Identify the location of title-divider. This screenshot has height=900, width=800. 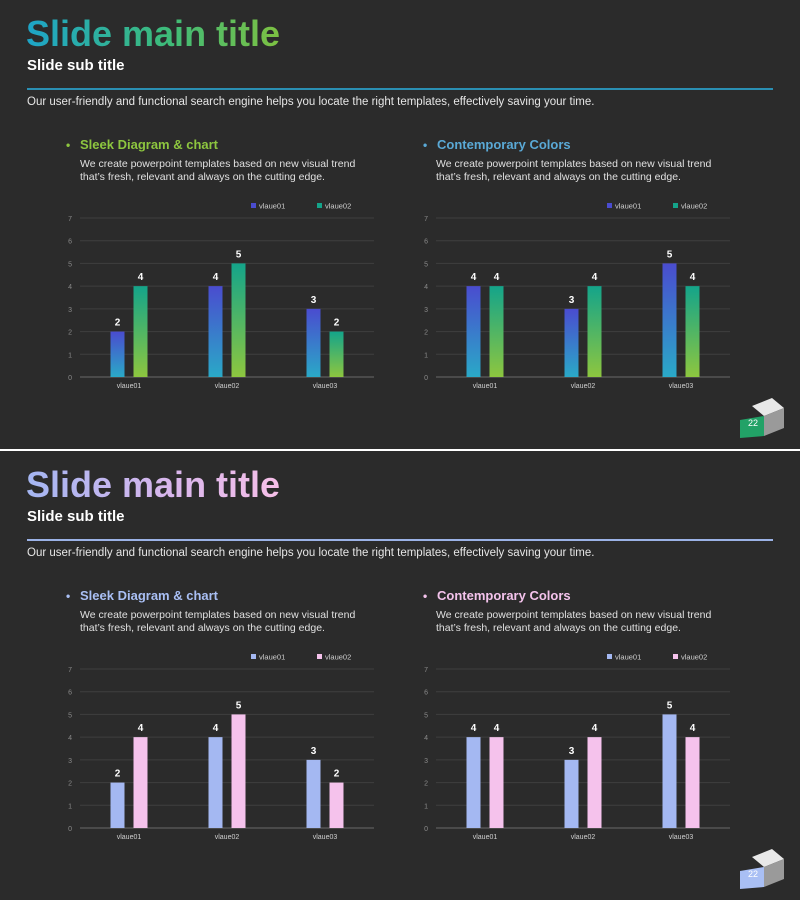
(400, 540).